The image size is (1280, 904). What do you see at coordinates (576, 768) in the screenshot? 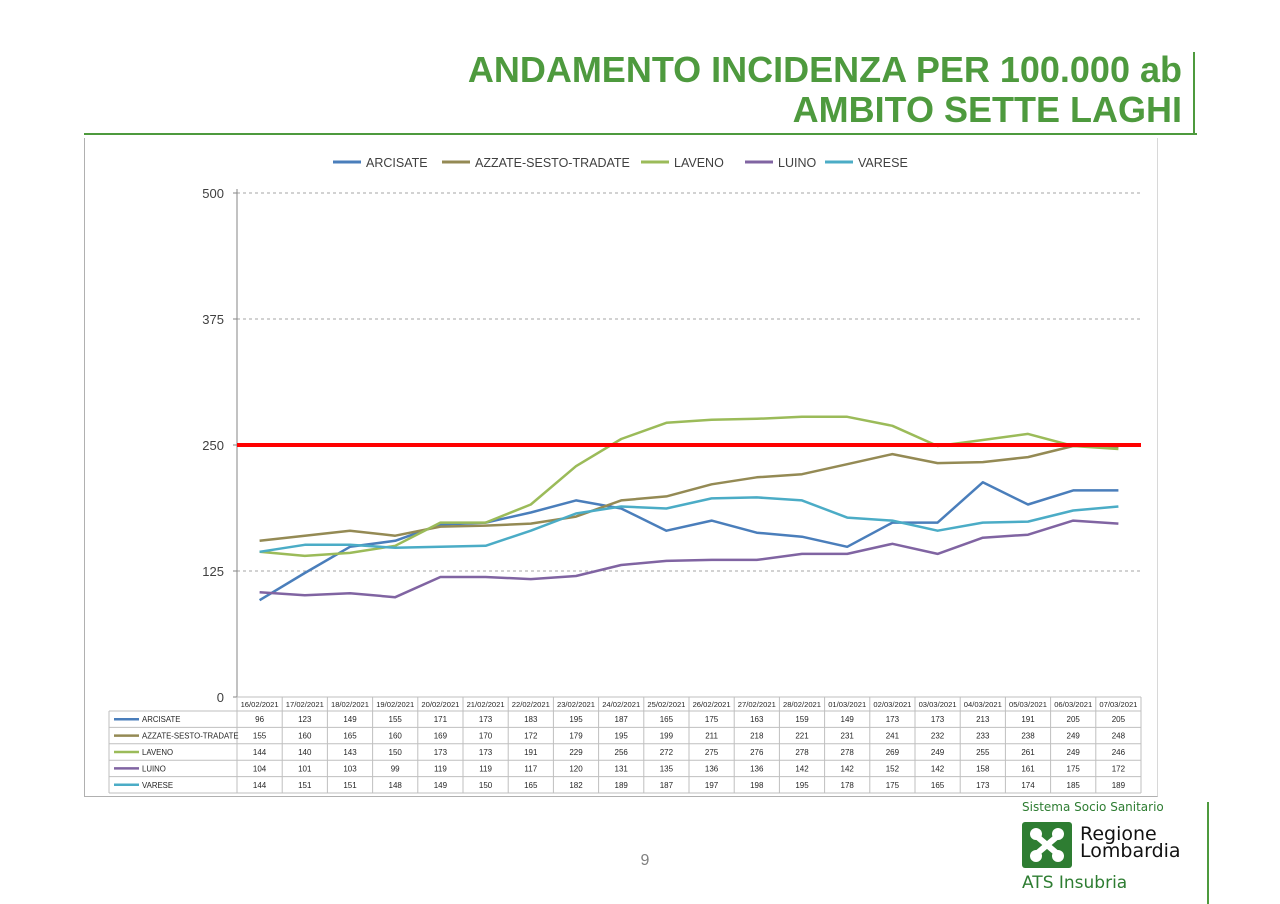
I see `table-cell: 120` at bounding box center [576, 768].